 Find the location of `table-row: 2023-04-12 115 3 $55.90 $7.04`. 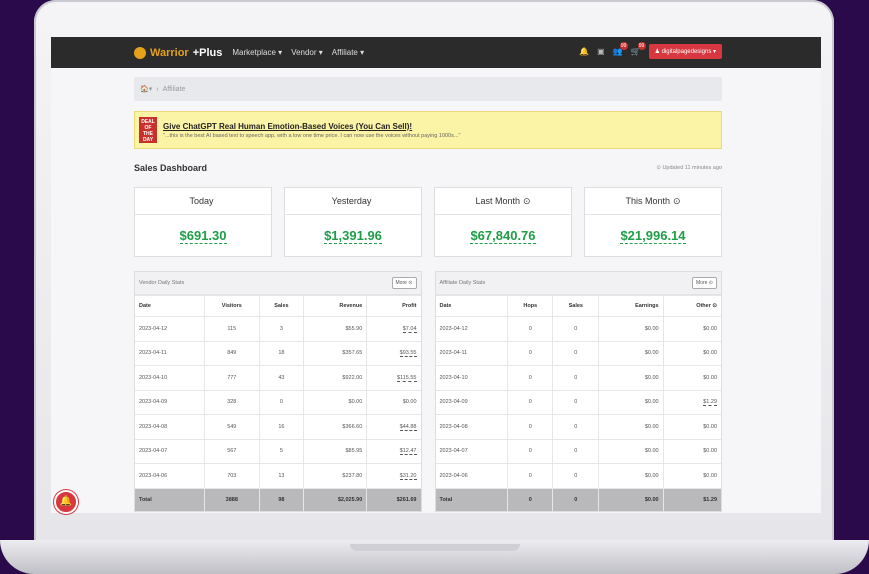

table-row: 2023-04-12 115 3 $55.90 $7.04 is located at coordinates (278, 328).